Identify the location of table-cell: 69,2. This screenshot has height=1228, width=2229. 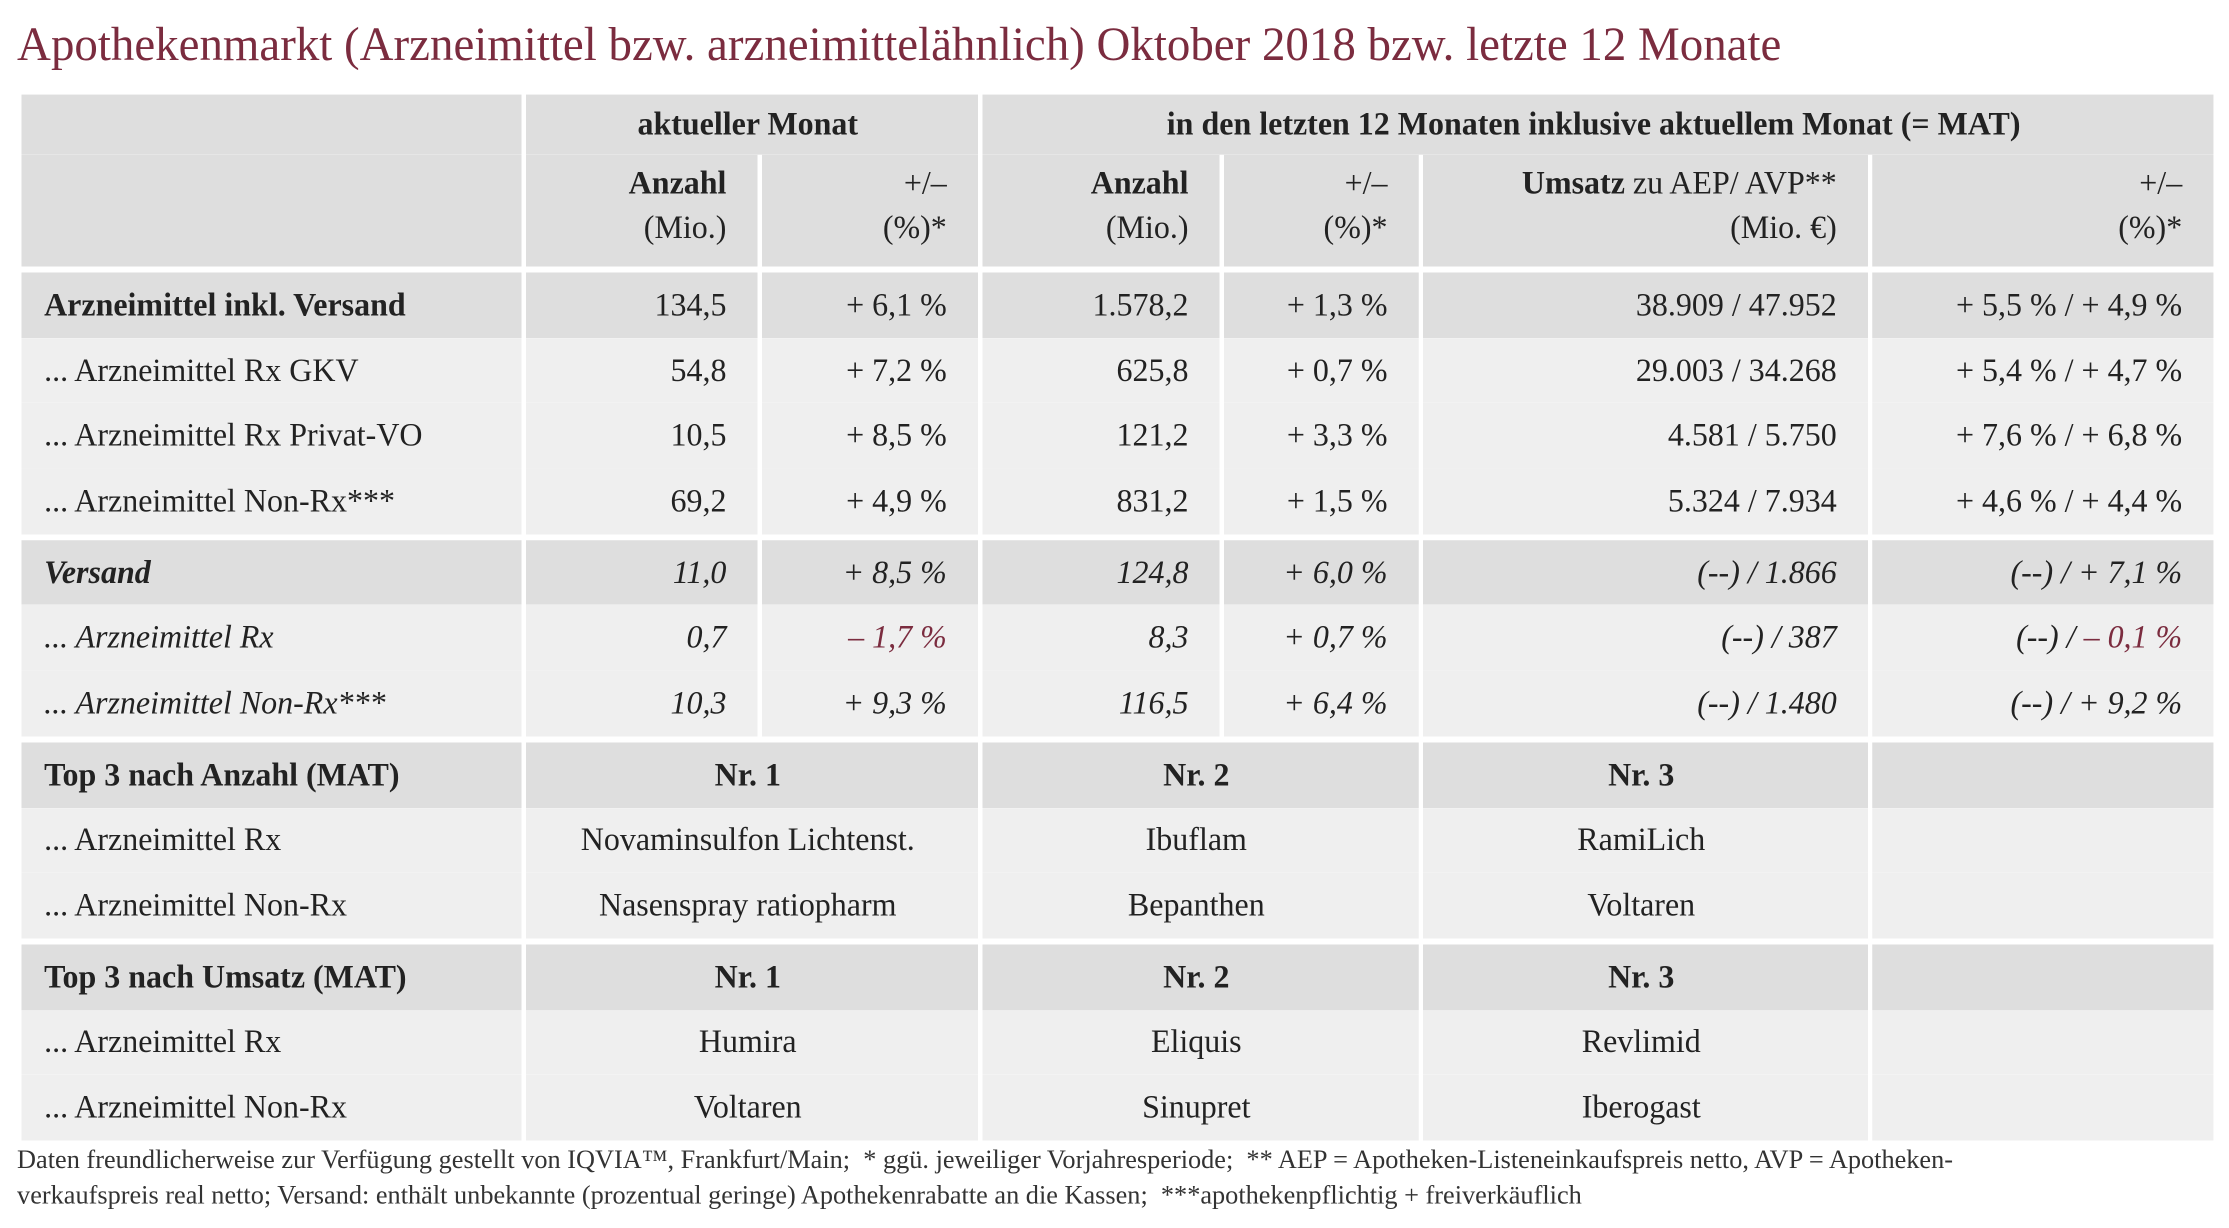
(641, 503).